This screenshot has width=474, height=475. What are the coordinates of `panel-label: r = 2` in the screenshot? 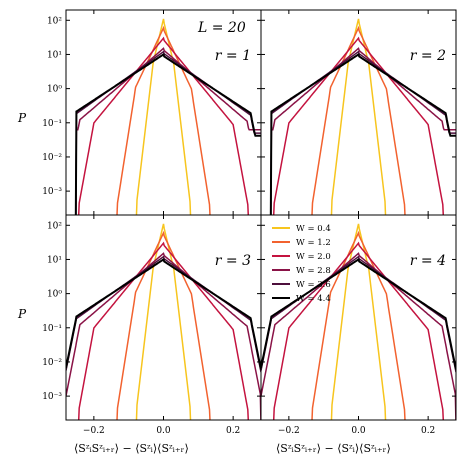 It's located at (428, 56).